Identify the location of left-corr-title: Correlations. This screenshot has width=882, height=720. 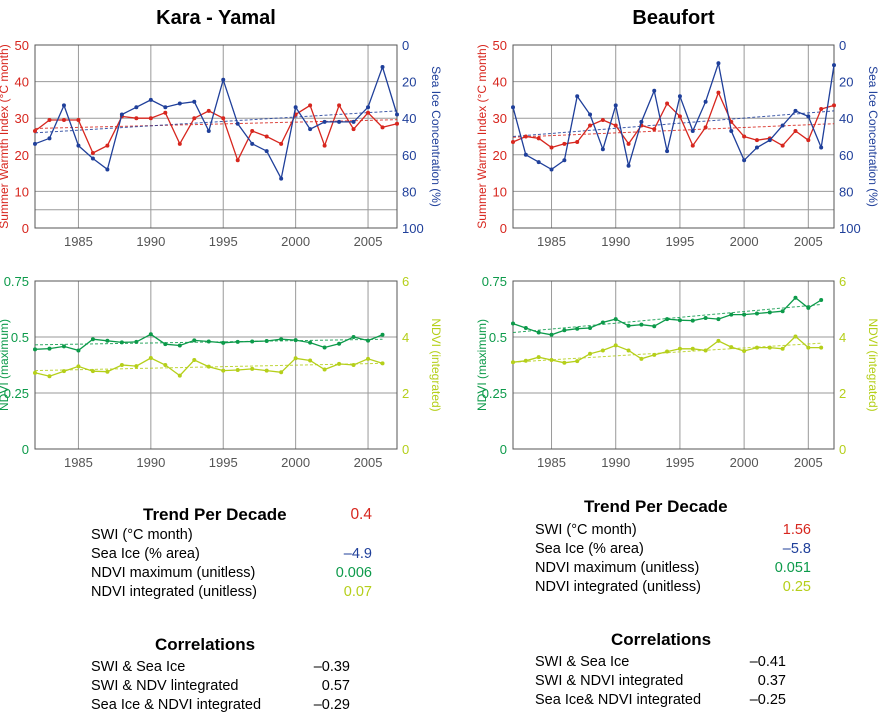
(205, 644).